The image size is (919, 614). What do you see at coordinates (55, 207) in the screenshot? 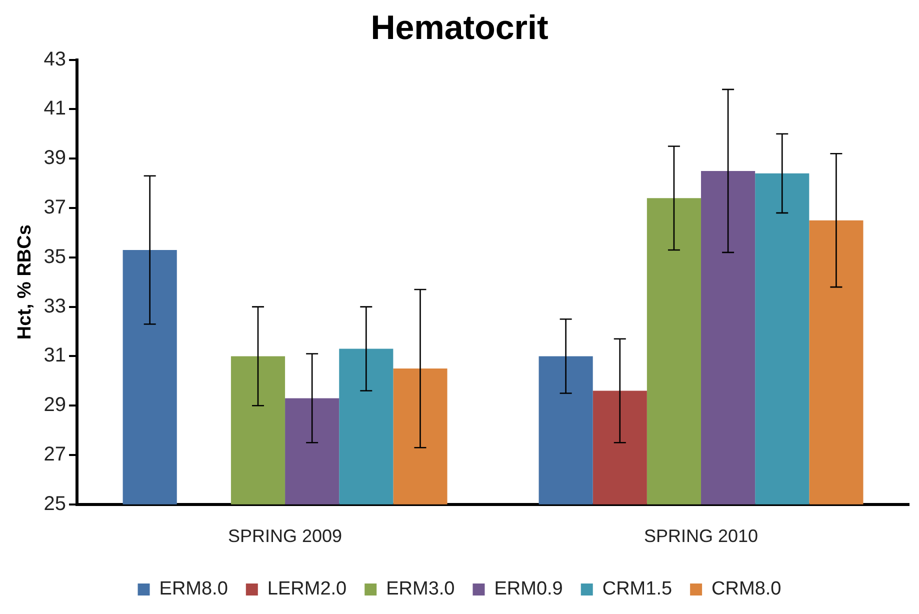
I see `y-tick-label: 37` at bounding box center [55, 207].